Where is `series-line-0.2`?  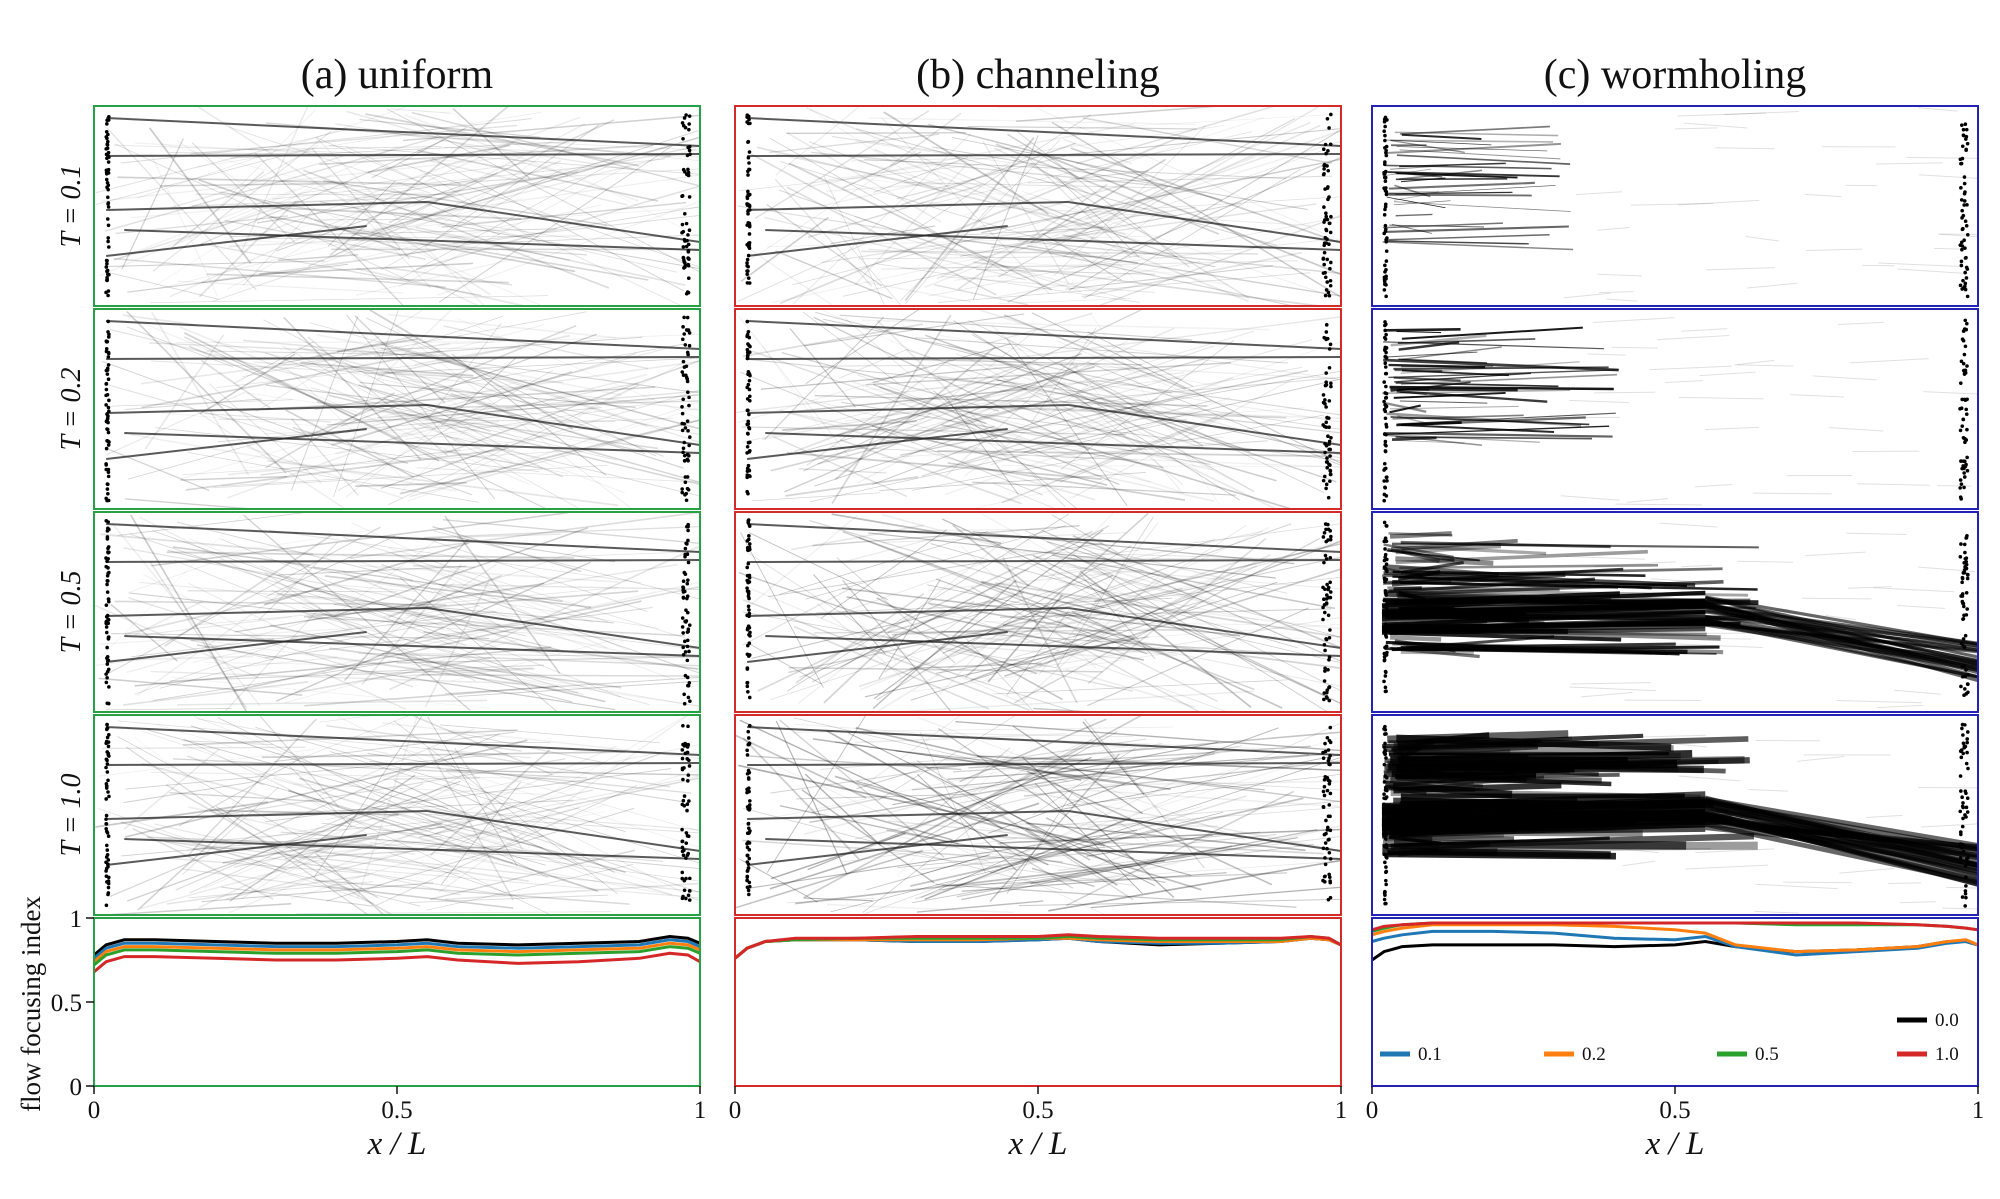
series-line-0.2 is located at coordinates (397, 952).